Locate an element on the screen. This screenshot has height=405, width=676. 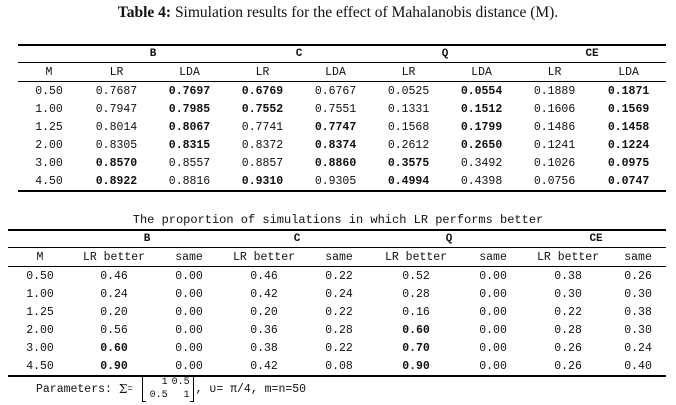
table-cell: 0.1606 is located at coordinates (554, 109).